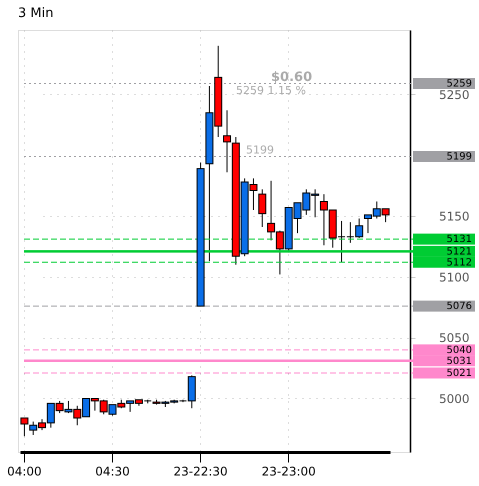 The width and height of the screenshot is (479, 486). I want to click on x-tick-label: 04:30, so click(112, 471).